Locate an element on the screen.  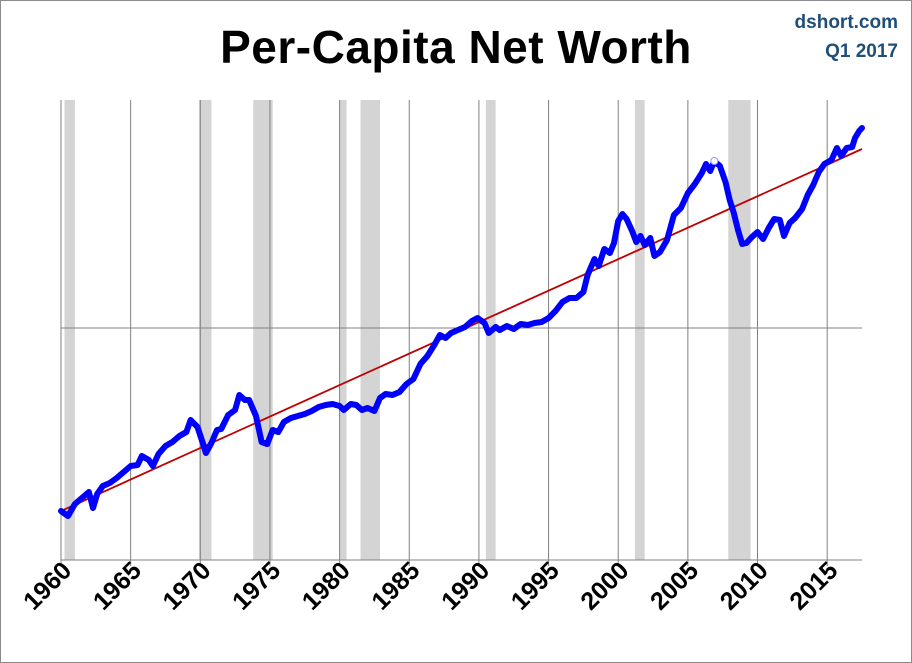
x-tick-label: 1985 is located at coordinates (395, 585).